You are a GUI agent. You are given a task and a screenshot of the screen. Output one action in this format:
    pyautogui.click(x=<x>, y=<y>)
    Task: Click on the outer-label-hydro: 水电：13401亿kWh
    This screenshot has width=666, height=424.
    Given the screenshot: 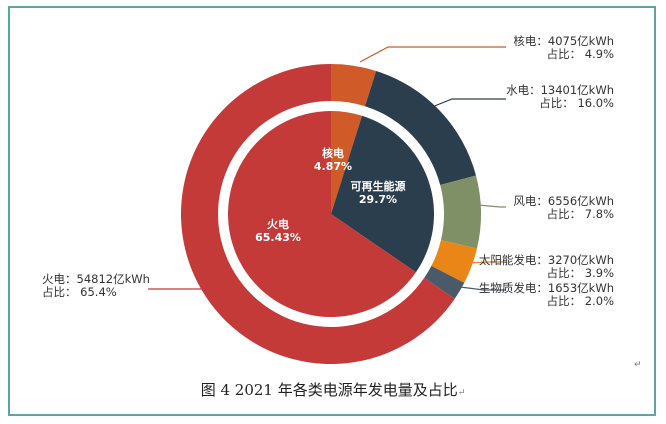 What is the action you would take?
    pyautogui.click(x=560, y=90)
    